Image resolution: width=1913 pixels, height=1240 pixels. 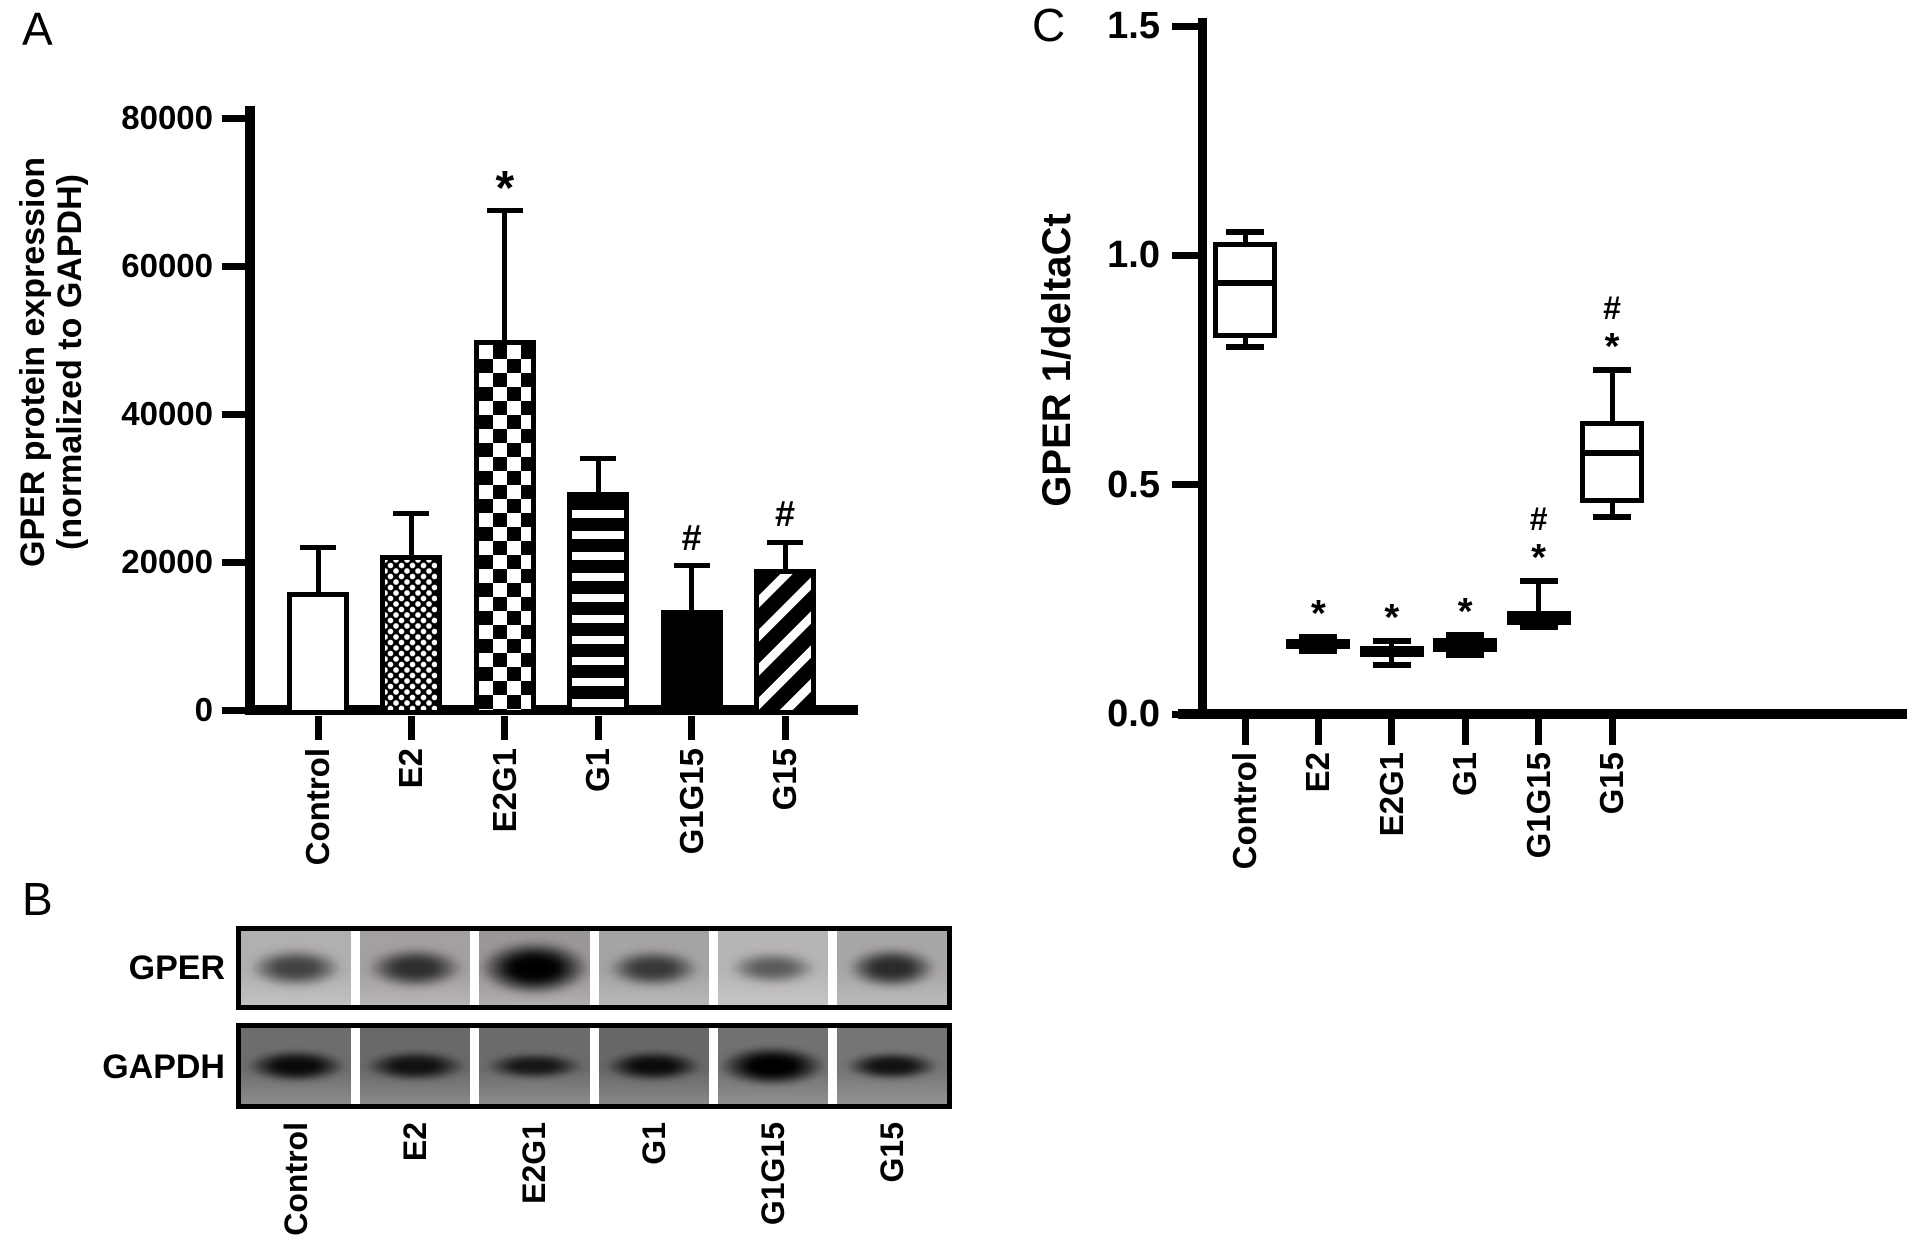 I want to click on lane-GAPDH-G1G15, so click(x=772, y=1066).